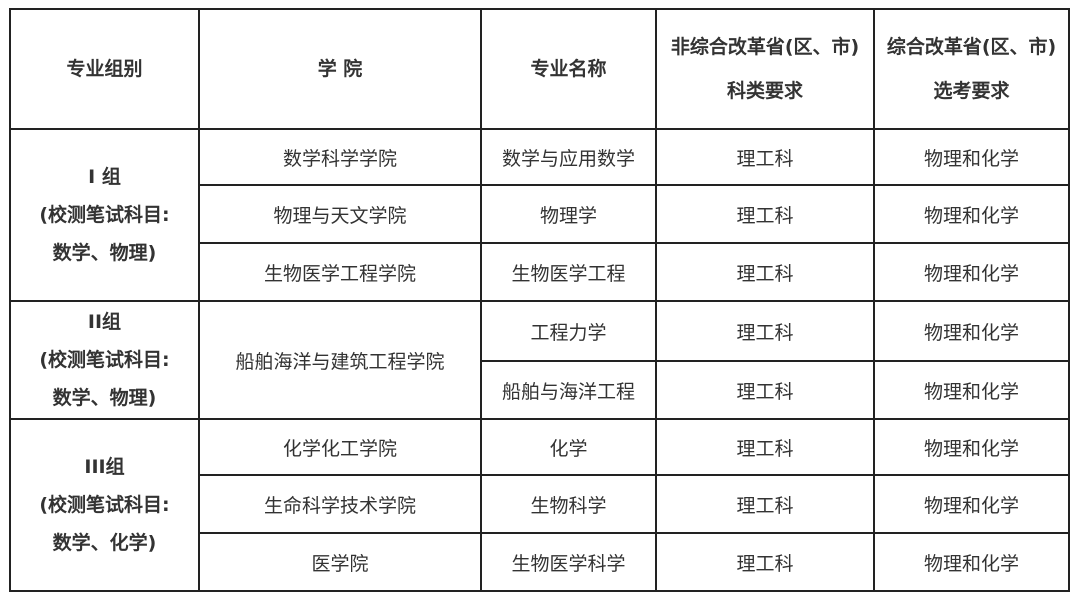 Image resolution: width=1080 pixels, height=606 pixels. Describe the element at coordinates (340, 214) in the screenshot. I see `college-cell: 物理与天文学院` at that location.